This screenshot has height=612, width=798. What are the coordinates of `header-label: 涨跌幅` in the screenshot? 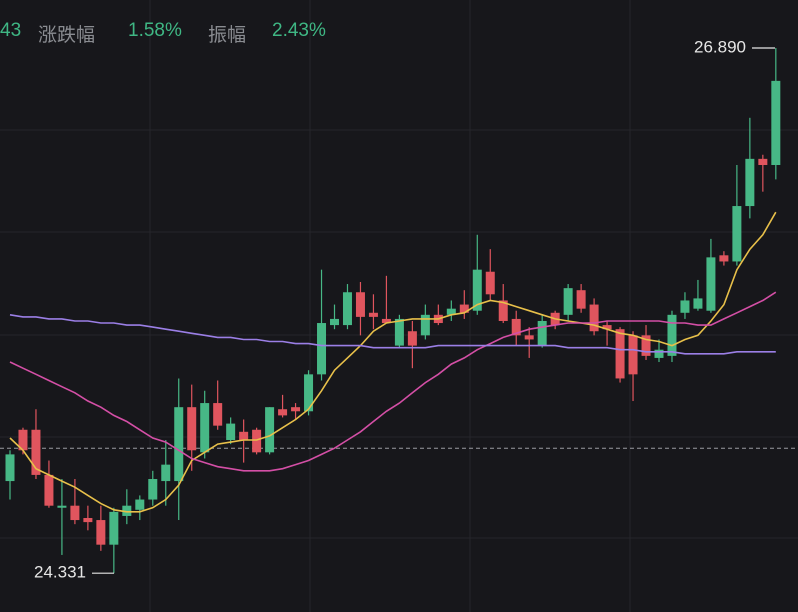 It's located at (67, 35).